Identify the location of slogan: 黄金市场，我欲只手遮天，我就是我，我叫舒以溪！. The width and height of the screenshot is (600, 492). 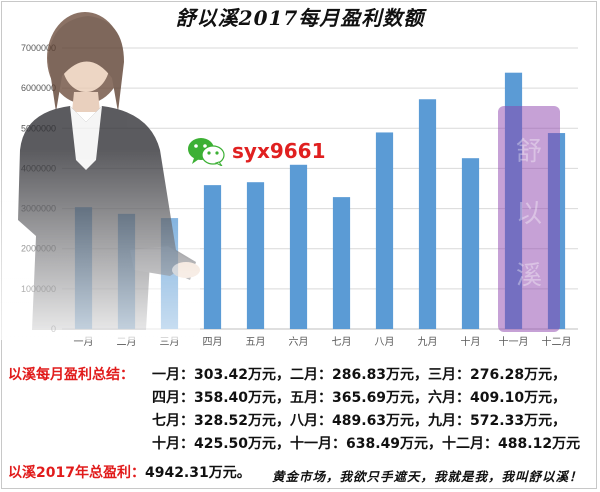
(427, 476).